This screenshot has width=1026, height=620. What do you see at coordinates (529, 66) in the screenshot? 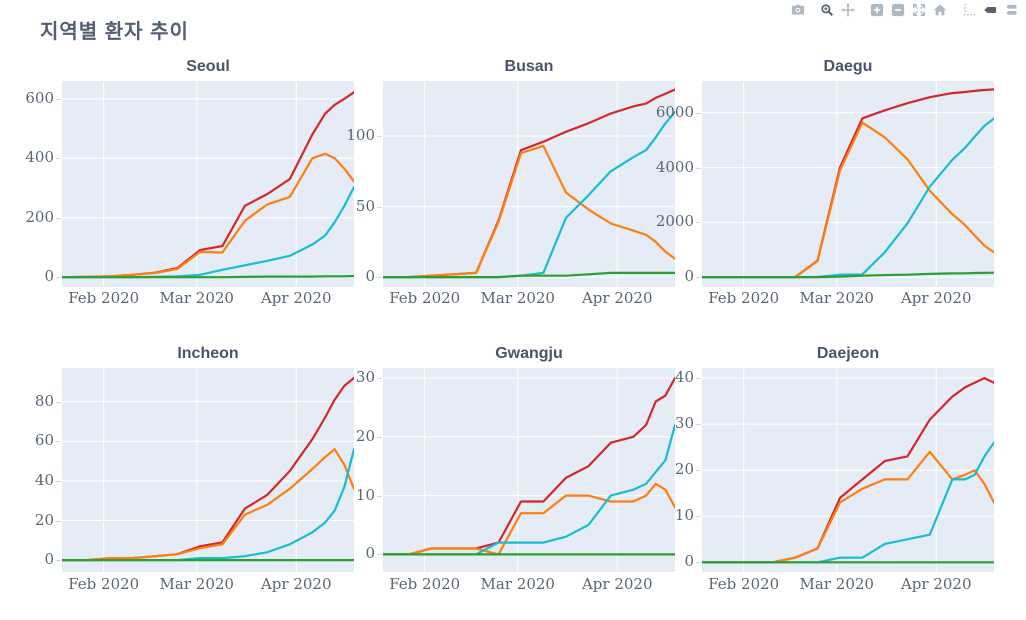
I see `subplot-title-busan: Busan` at bounding box center [529, 66].